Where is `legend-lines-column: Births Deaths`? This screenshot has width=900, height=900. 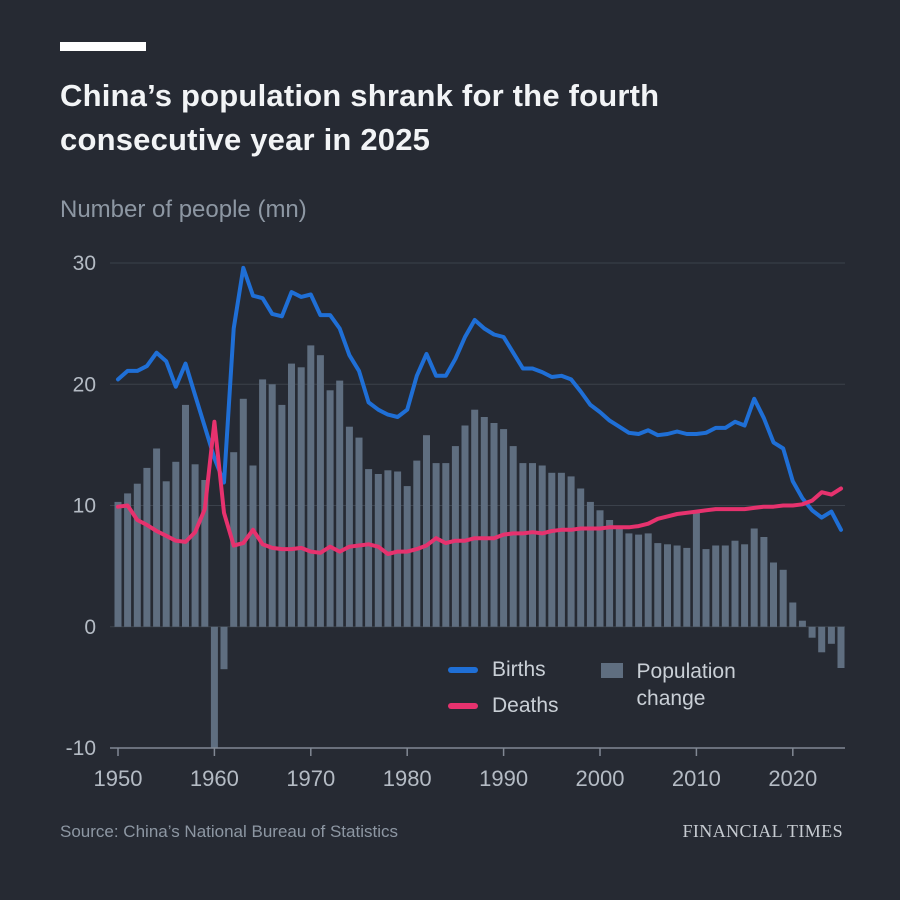 legend-lines-column: Births Deaths is located at coordinates (503, 688).